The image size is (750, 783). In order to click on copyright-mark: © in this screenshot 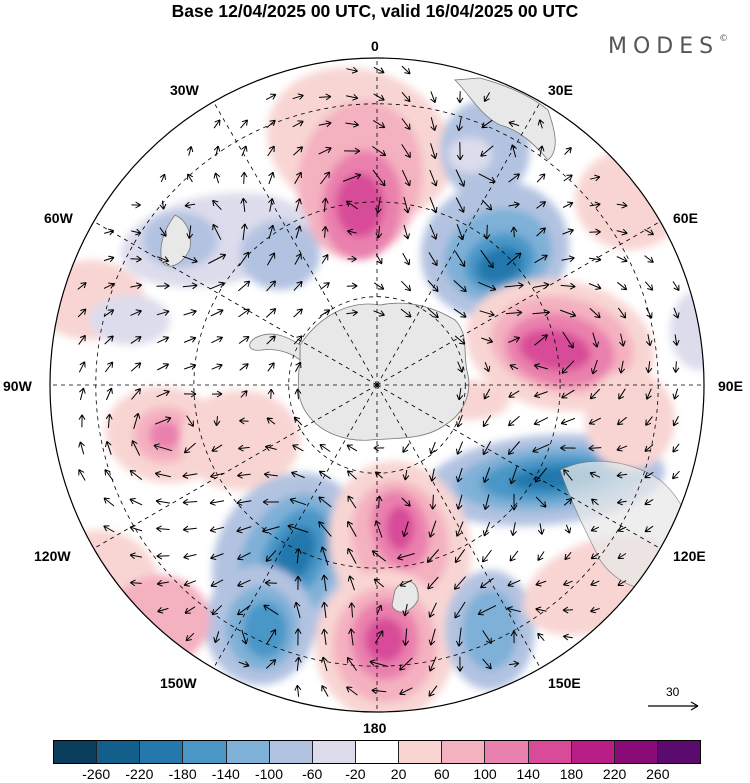, I will do `click(724, 39)`.